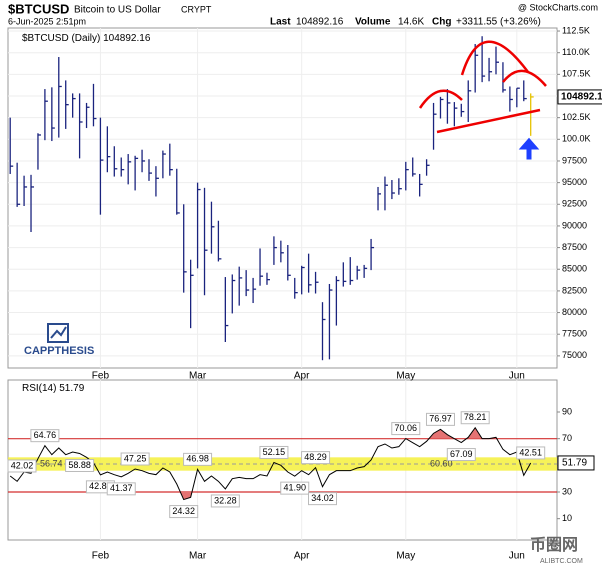  What do you see at coordinates (574, 312) in the screenshot?
I see `y-tick-label: 80000` at bounding box center [574, 312].